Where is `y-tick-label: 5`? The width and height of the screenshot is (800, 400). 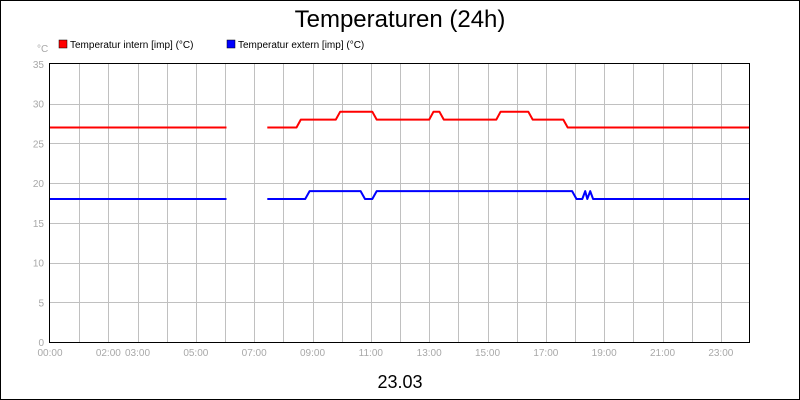
y-tick-label: 5 is located at coordinates (41, 303).